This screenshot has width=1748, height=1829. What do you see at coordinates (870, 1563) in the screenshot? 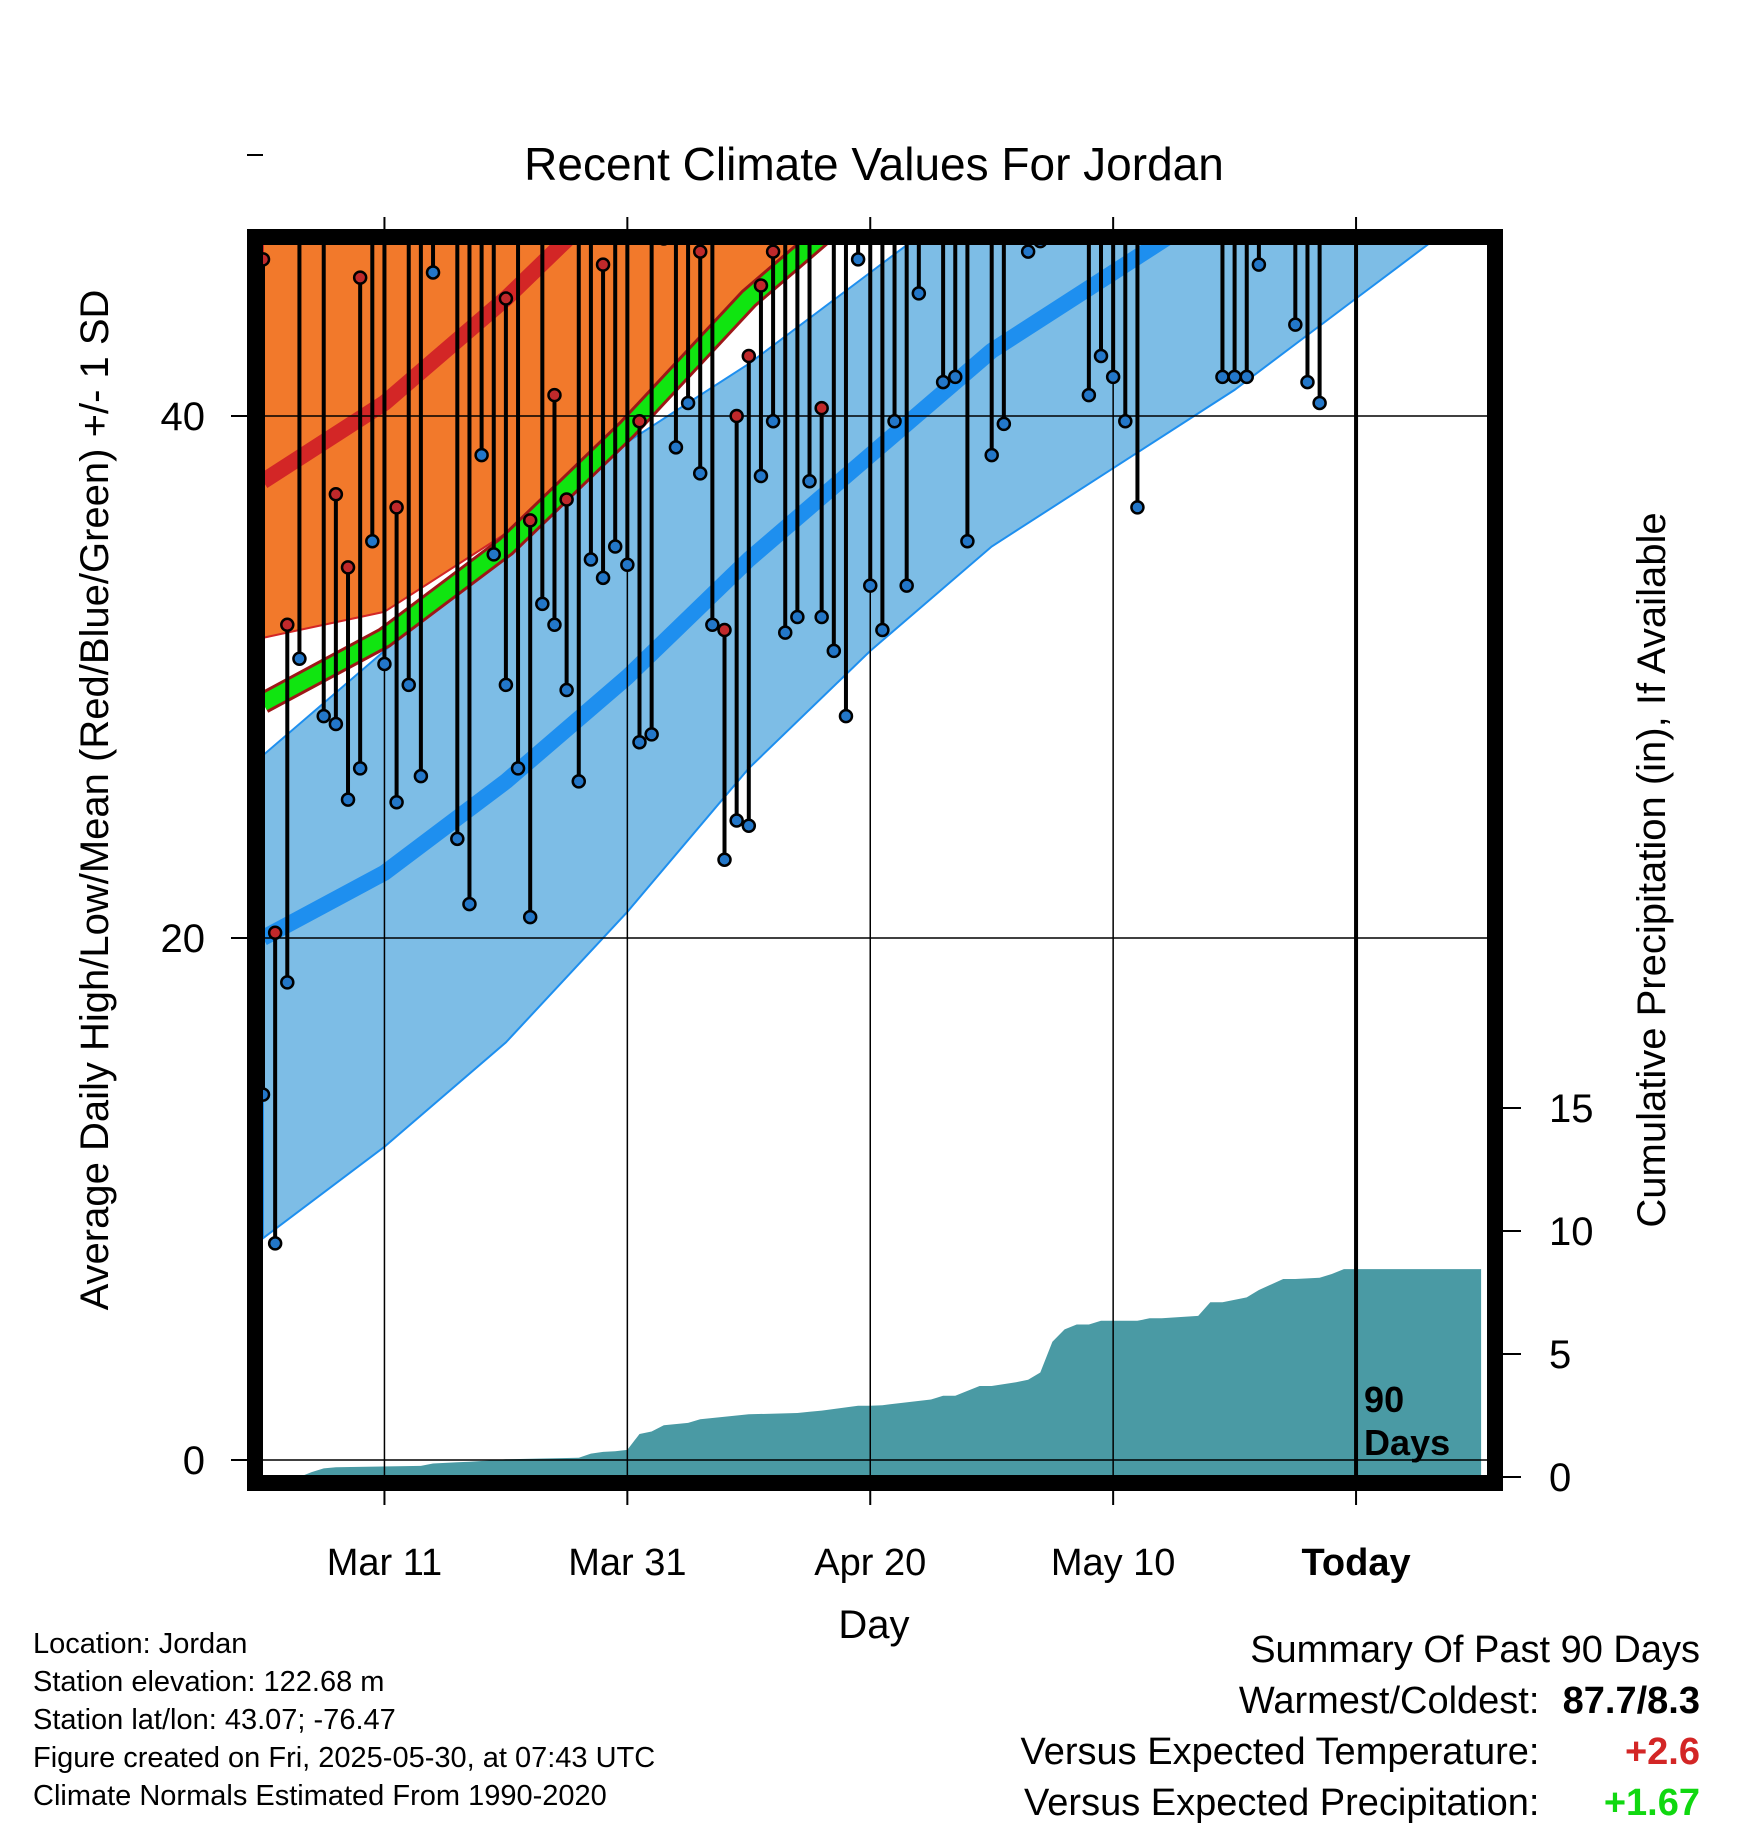
I see `x-tick-label: Apr 20` at bounding box center [870, 1563].